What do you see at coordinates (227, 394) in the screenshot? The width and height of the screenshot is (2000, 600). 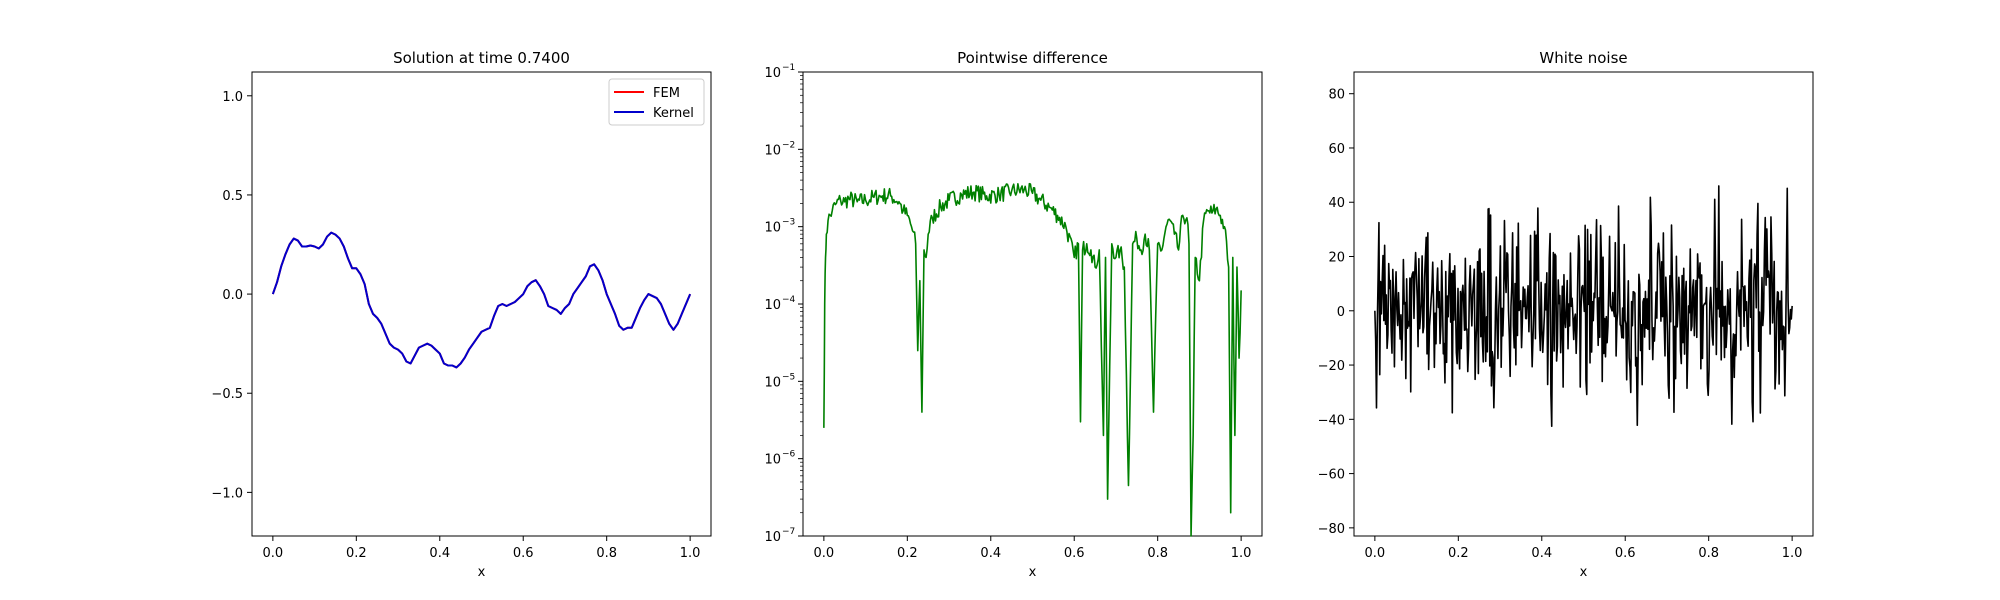 I see `y-tick-label: −0.5` at bounding box center [227, 394].